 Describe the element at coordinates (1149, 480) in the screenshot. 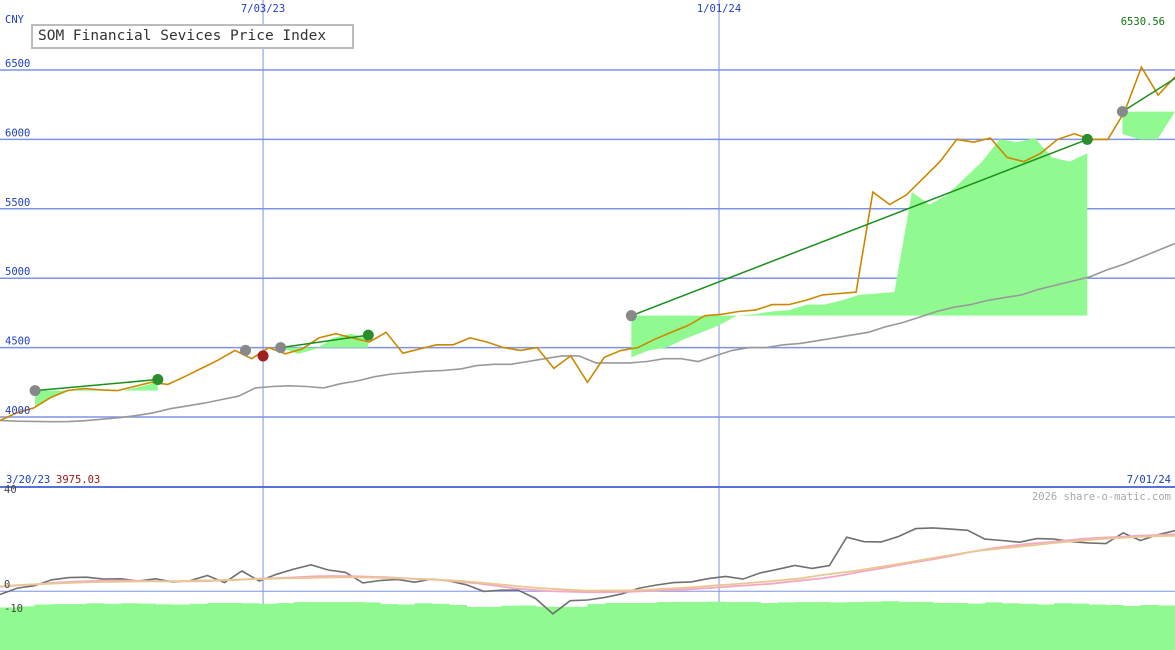

I see `end-date-label: 7/01/24` at that location.